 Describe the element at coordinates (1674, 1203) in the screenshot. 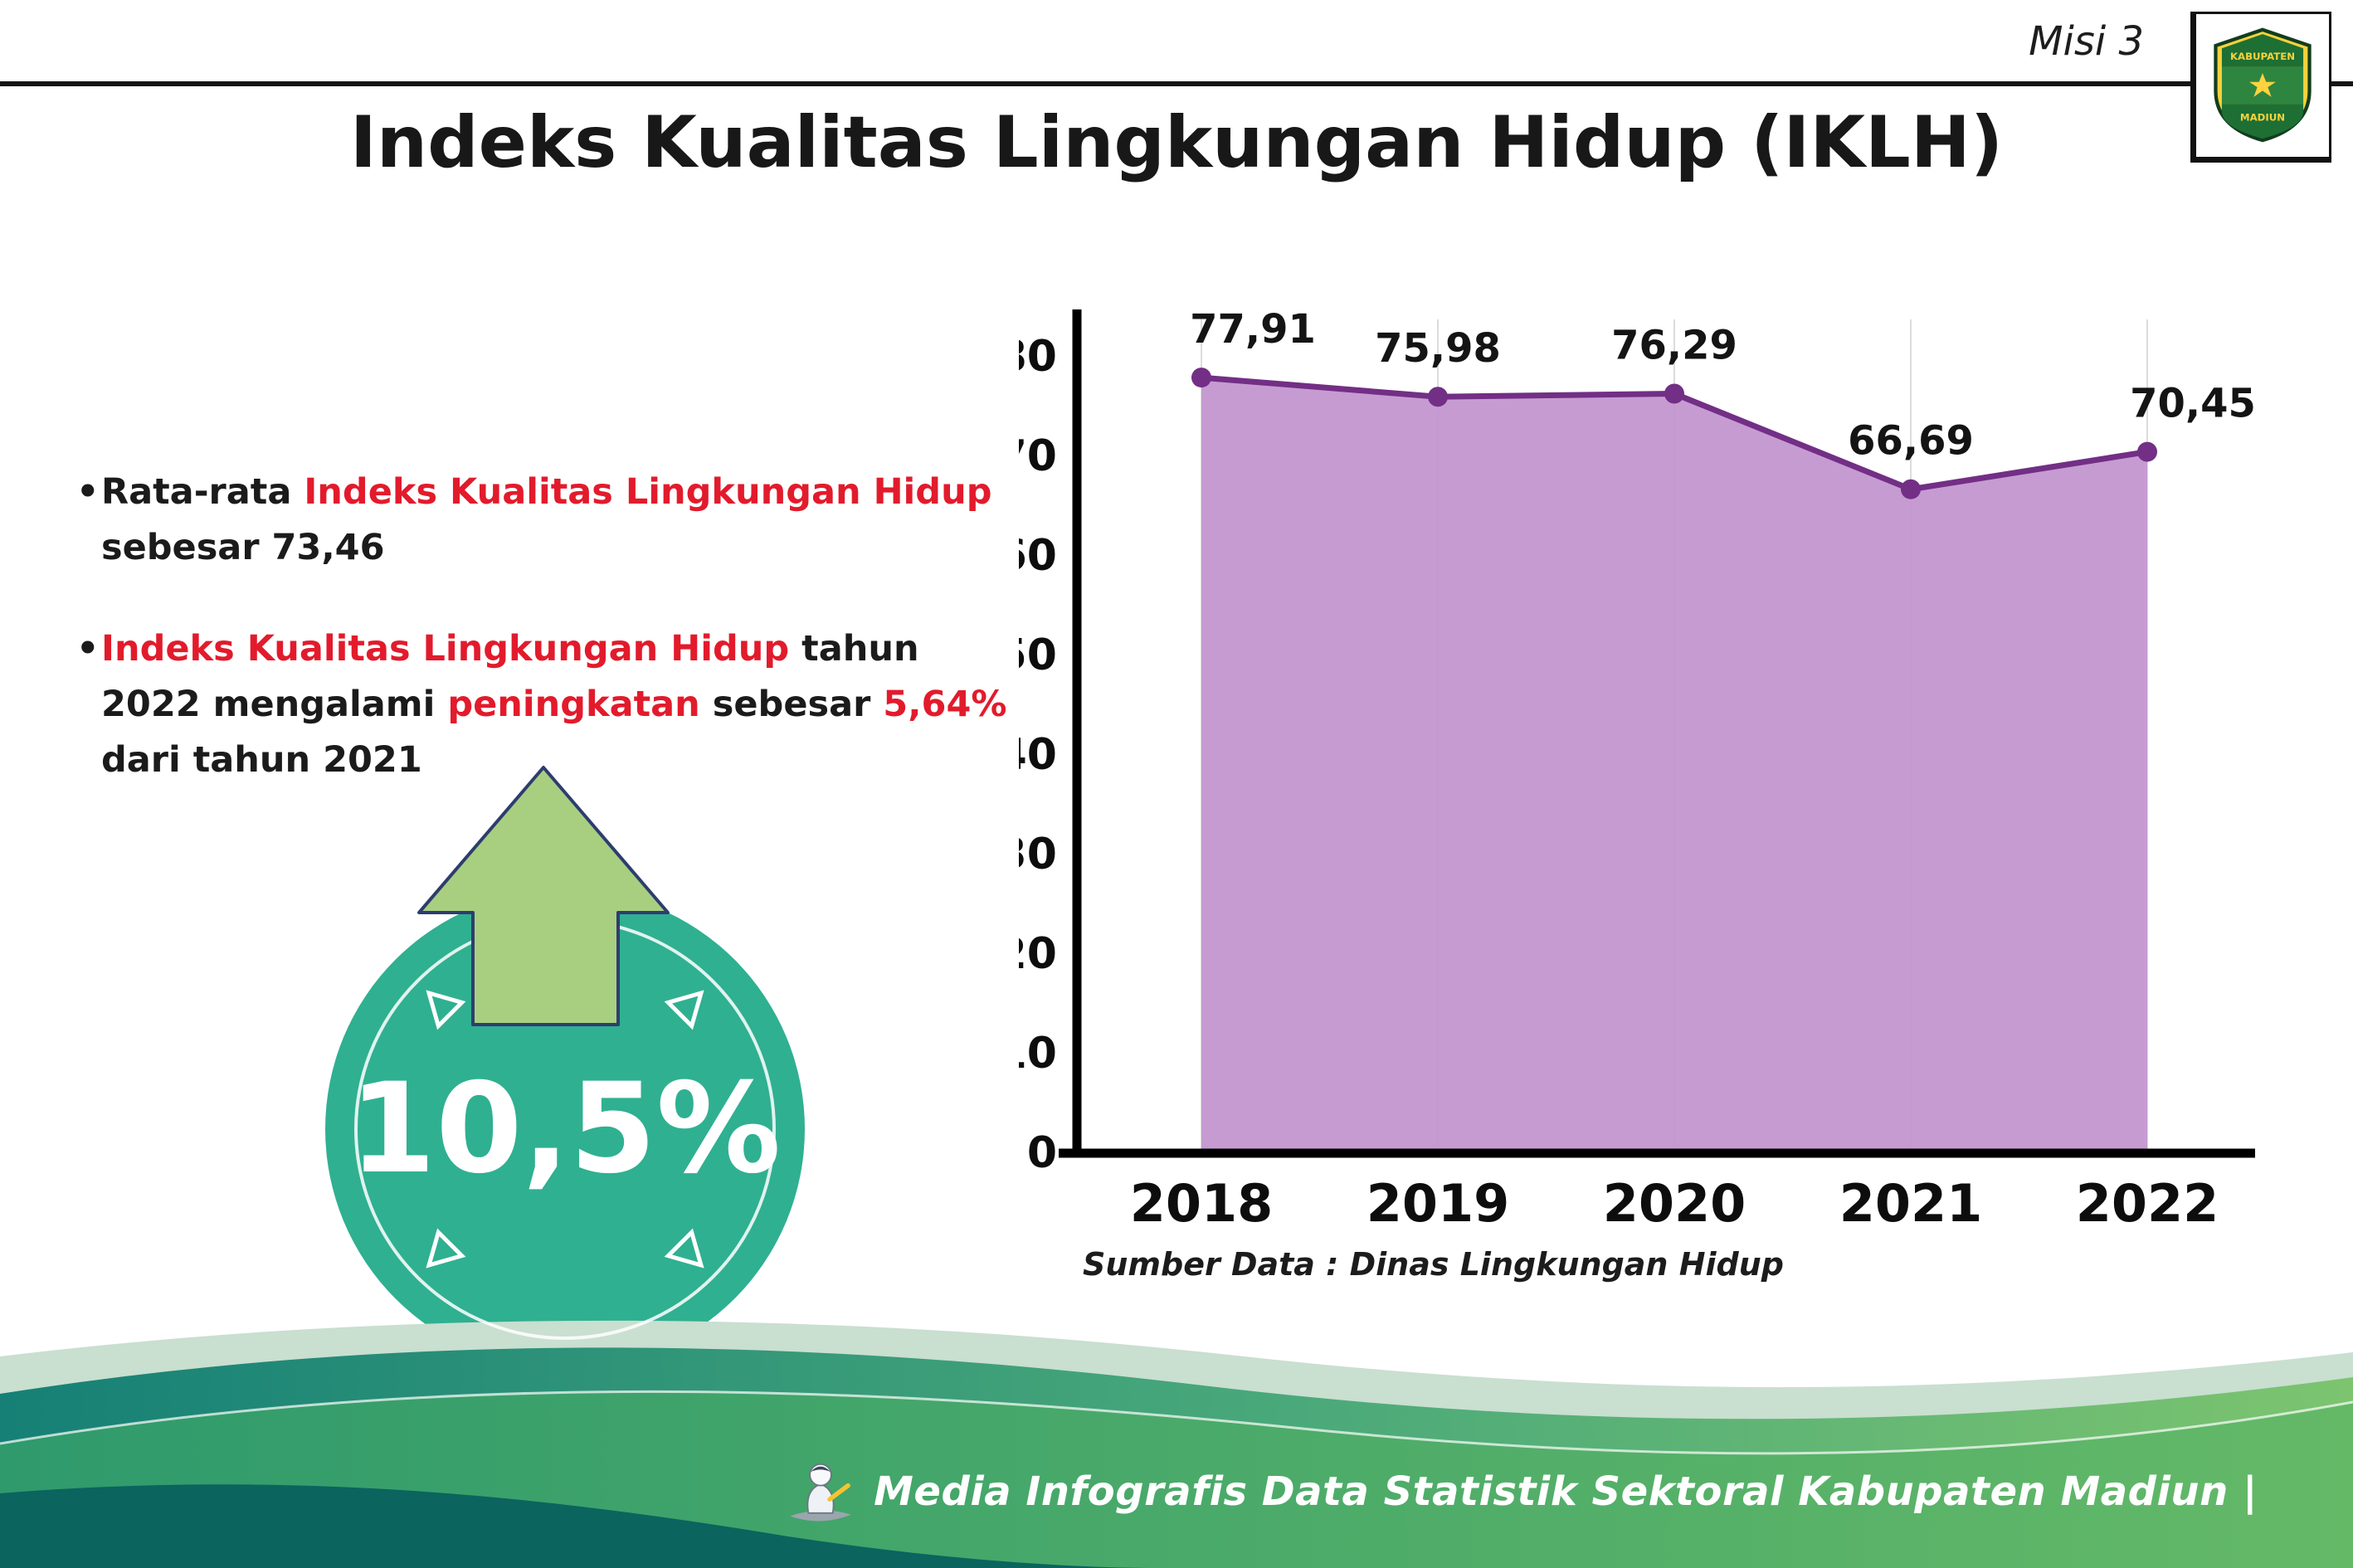

I see `chart-x-label: 2020` at that location.